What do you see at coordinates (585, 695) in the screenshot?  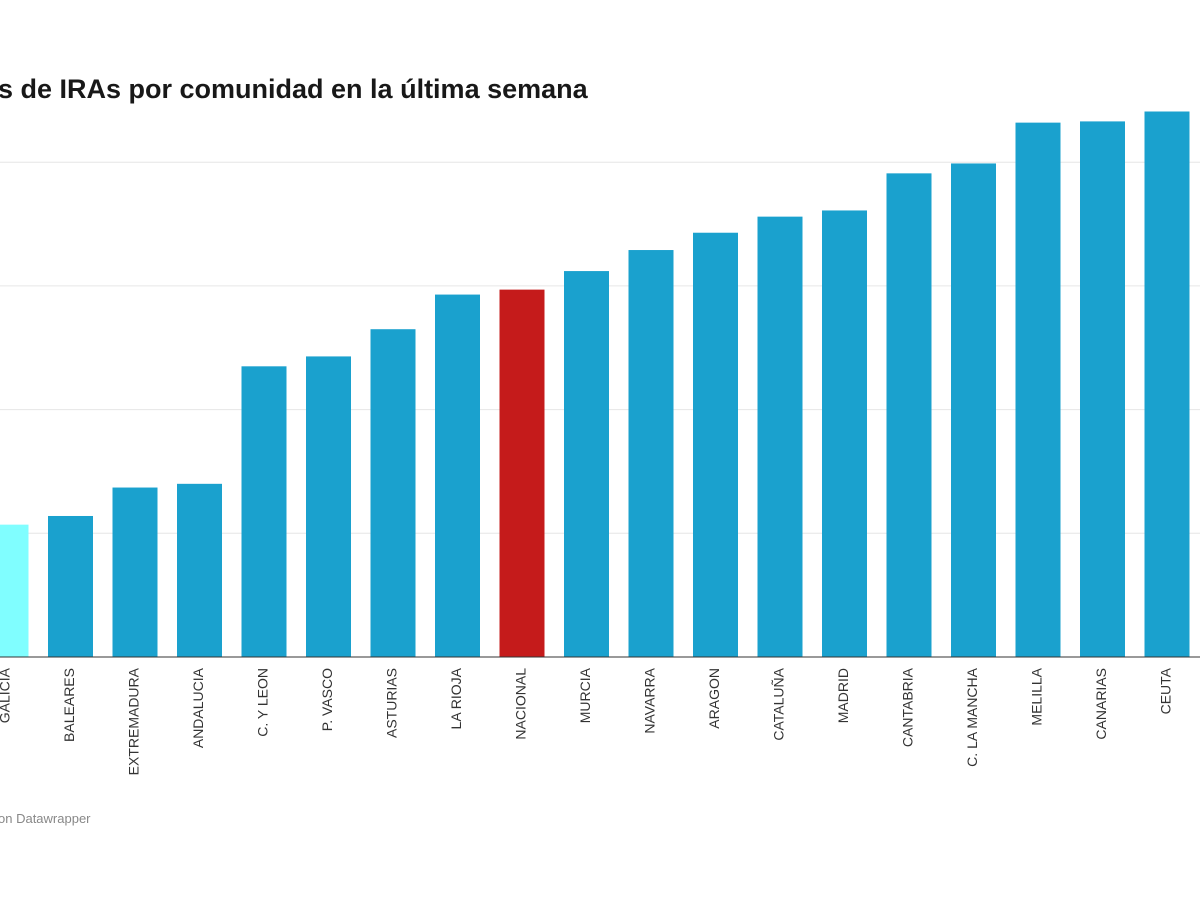 I see `x-tick-label: MURCIA` at bounding box center [585, 695].